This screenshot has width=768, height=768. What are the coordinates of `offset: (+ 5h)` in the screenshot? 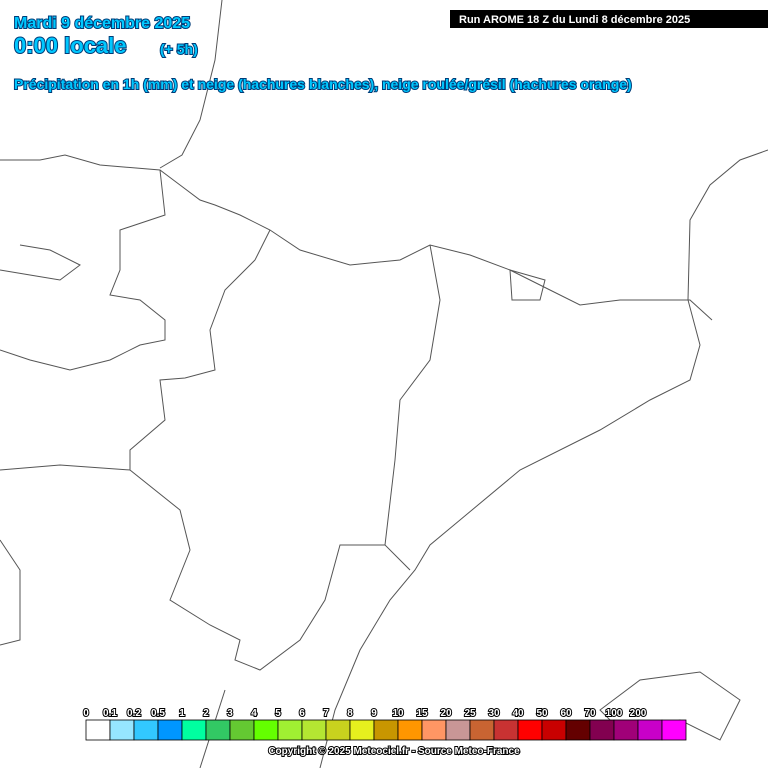 It's located at (179, 49).